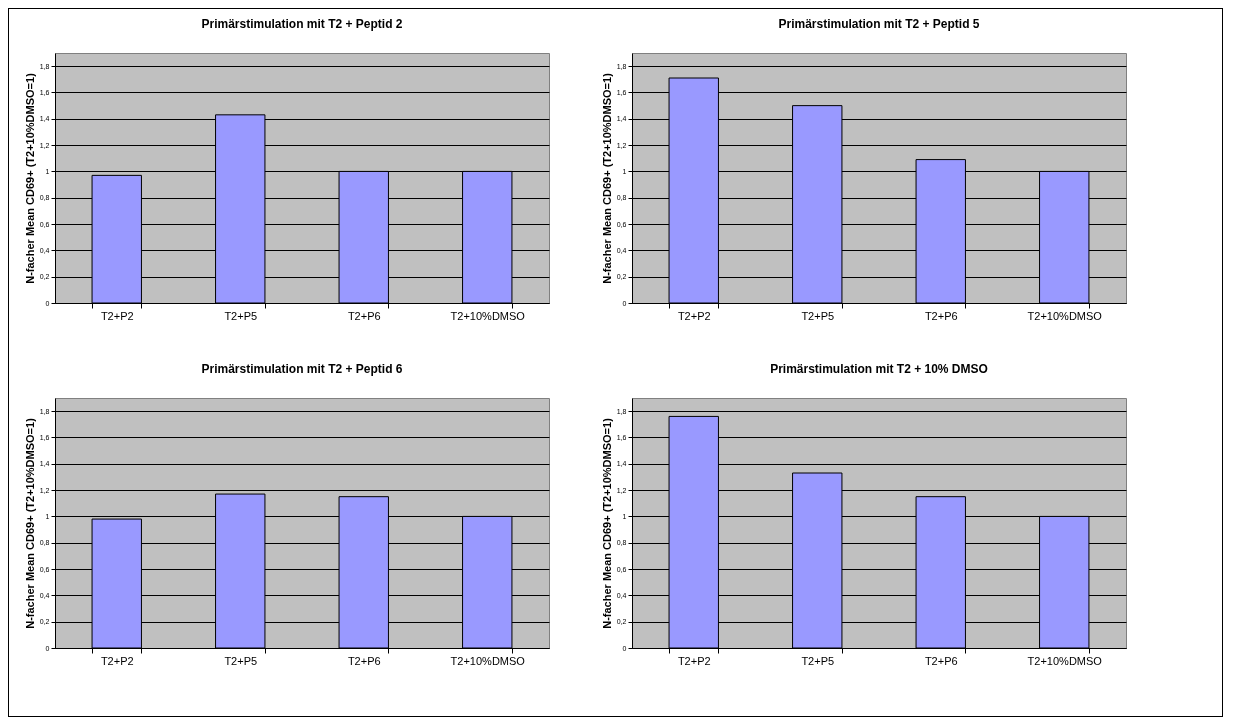 The width and height of the screenshot is (1233, 727). I want to click on chart-title: Primärstimulation mit T2 + Peptid 5, so click(879, 24).